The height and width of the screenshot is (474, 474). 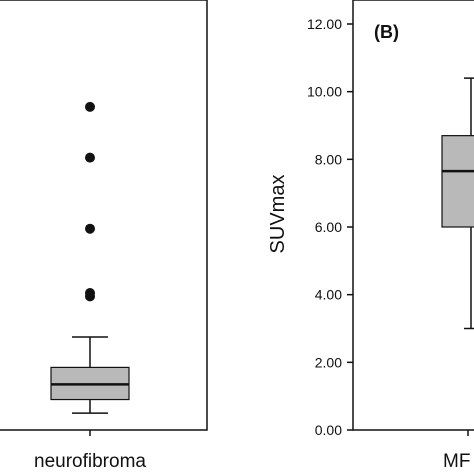 I want to click on panel-a-marks, so click(x=90, y=257).